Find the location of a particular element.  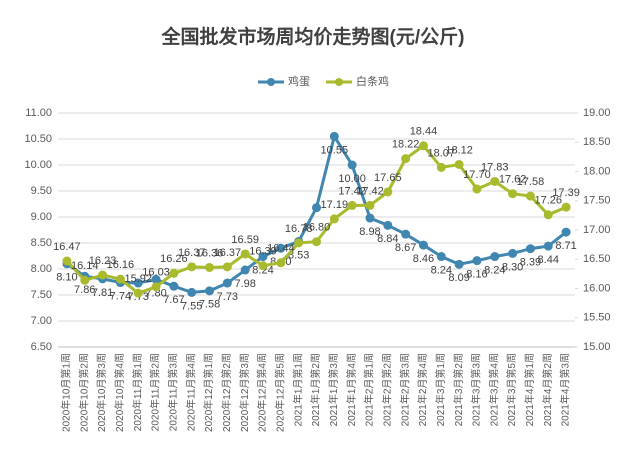

data-label: 7.55 is located at coordinates (191, 306).